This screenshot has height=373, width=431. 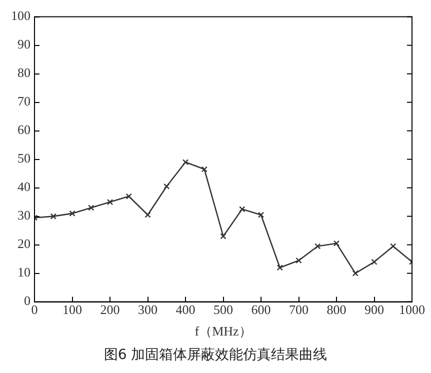 What do you see at coordinates (186, 310) in the screenshot?
I see `x-tick-label: 400` at bounding box center [186, 310].